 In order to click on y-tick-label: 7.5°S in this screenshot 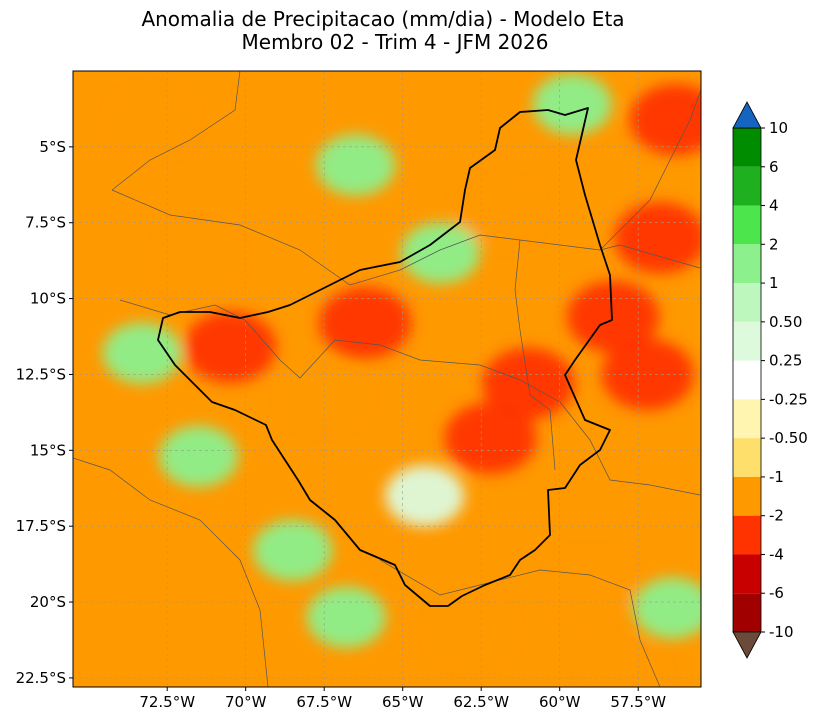, I will do `click(45, 223)`.